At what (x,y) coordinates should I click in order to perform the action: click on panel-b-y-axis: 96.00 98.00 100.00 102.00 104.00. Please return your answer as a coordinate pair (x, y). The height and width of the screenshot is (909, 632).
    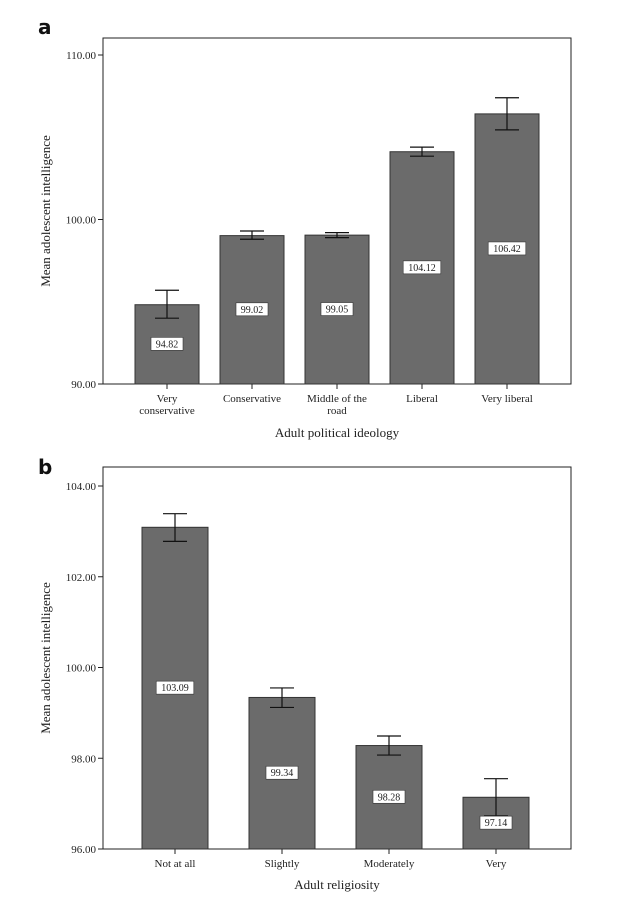
    Looking at the image, I should click on (84, 668).